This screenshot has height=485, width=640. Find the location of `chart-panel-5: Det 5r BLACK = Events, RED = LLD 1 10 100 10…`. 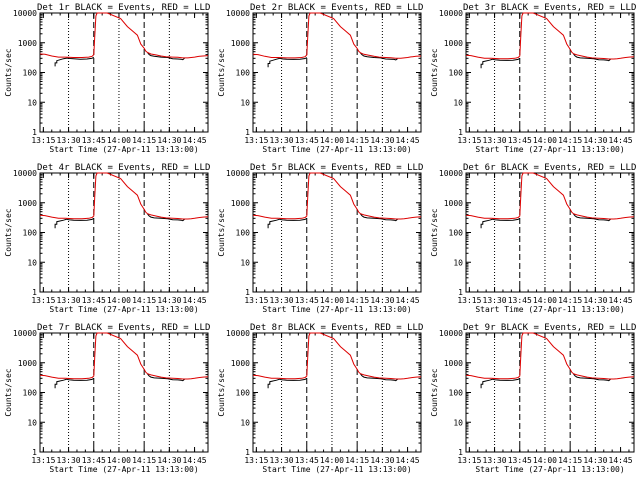

chart-panel-5: Det 5r BLACK = Events, RED = LLD 1 10 100 10… is located at coordinates (320, 238).